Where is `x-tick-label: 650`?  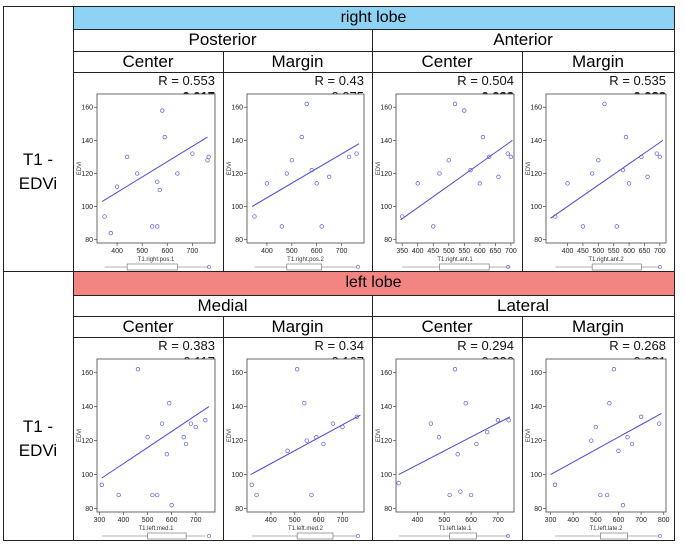
x-tick-label: 650 is located at coordinates (645, 251).